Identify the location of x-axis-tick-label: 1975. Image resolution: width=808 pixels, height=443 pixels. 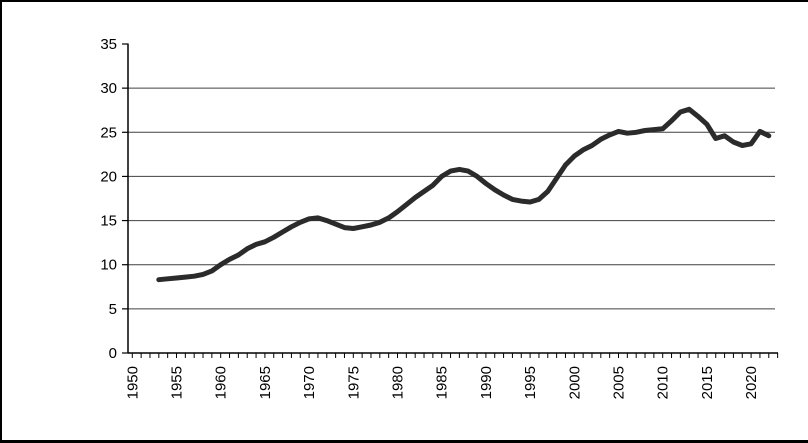
(353, 382).